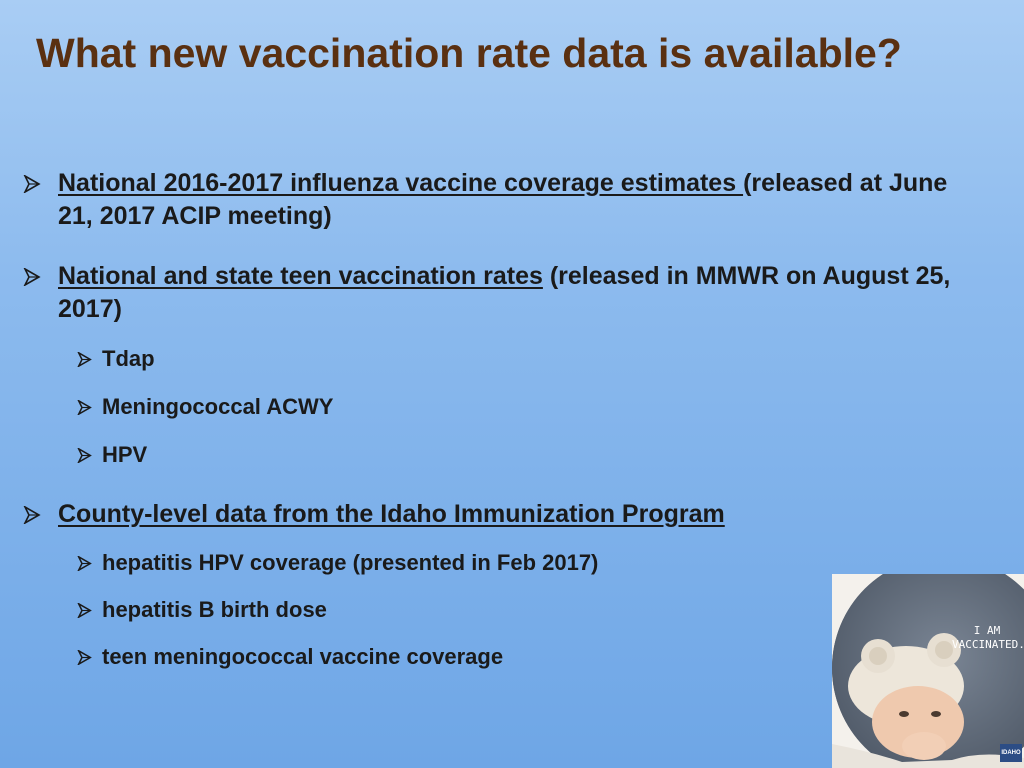 This screenshot has width=1024, height=768. Describe the element at coordinates (446, 455) in the screenshot. I see `sub-bullet-hpv: HPV` at that location.